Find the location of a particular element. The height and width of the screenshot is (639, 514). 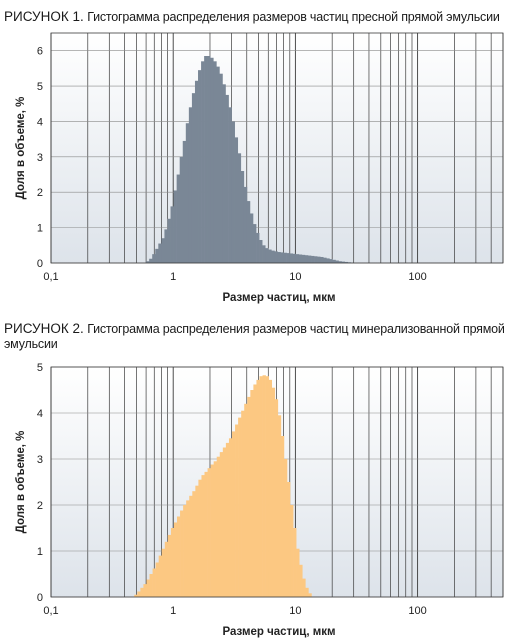

y-tick-label: 3 is located at coordinates (40, 158).